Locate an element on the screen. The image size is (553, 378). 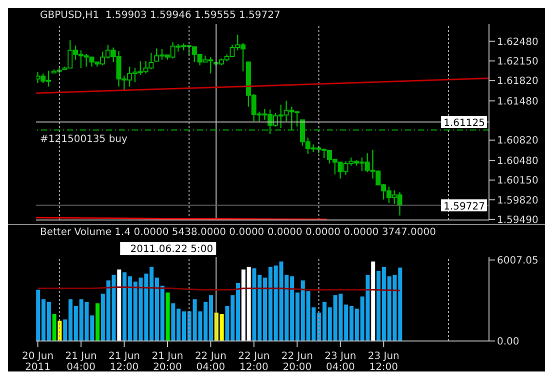
y-tick-label: 1.61480 is located at coordinates (517, 102).